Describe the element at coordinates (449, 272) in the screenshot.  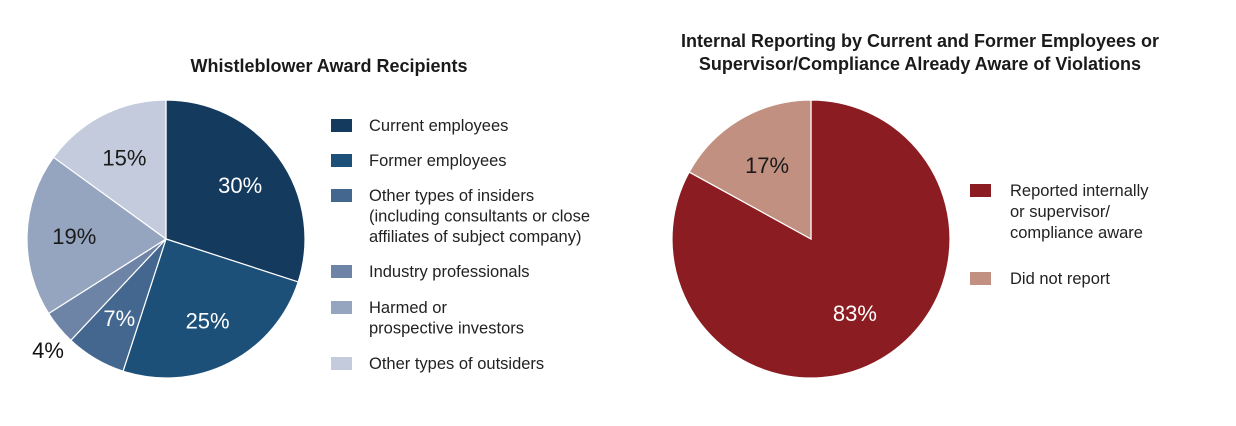
I see `legend-label: Industry professionals` at that location.